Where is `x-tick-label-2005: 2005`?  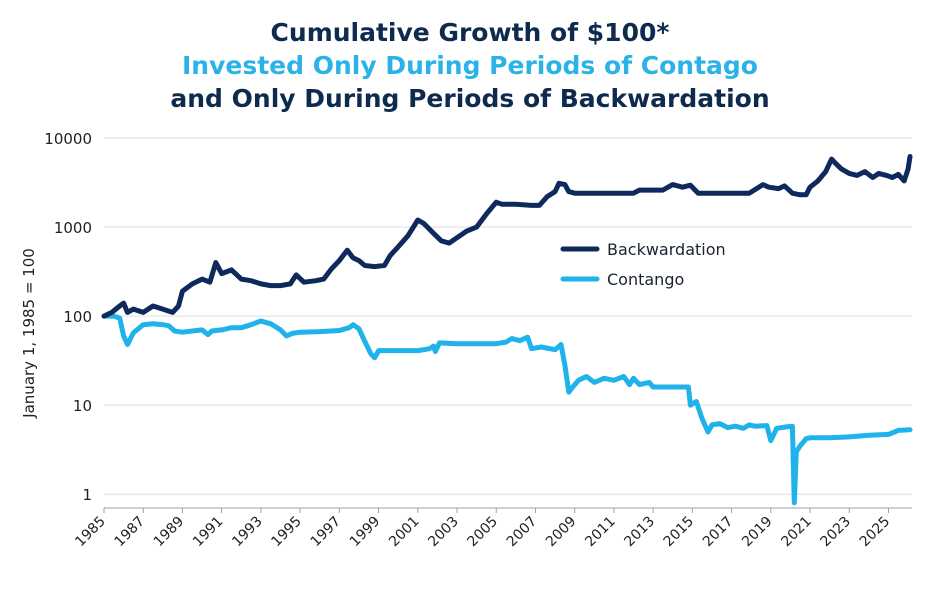 x-tick-label-2005: 2005 is located at coordinates (483, 532).